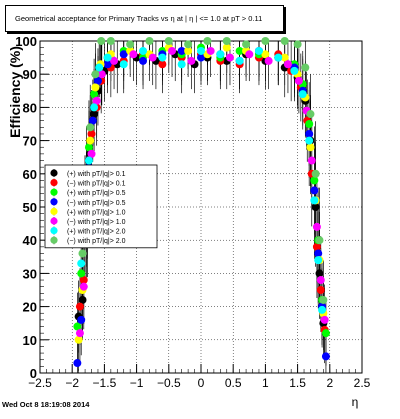 This screenshot has width=400, height=419. I want to click on legend-label: (+) with pT/|q|> 0.1, so click(96, 174).